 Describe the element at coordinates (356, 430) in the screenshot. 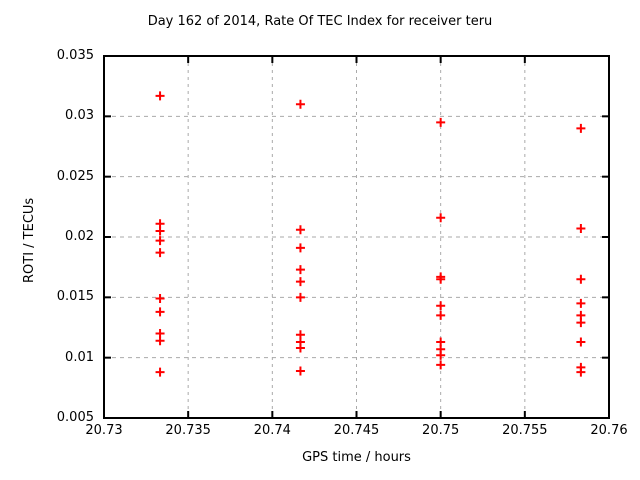

I see `x-tick-label: 20.745` at that location.